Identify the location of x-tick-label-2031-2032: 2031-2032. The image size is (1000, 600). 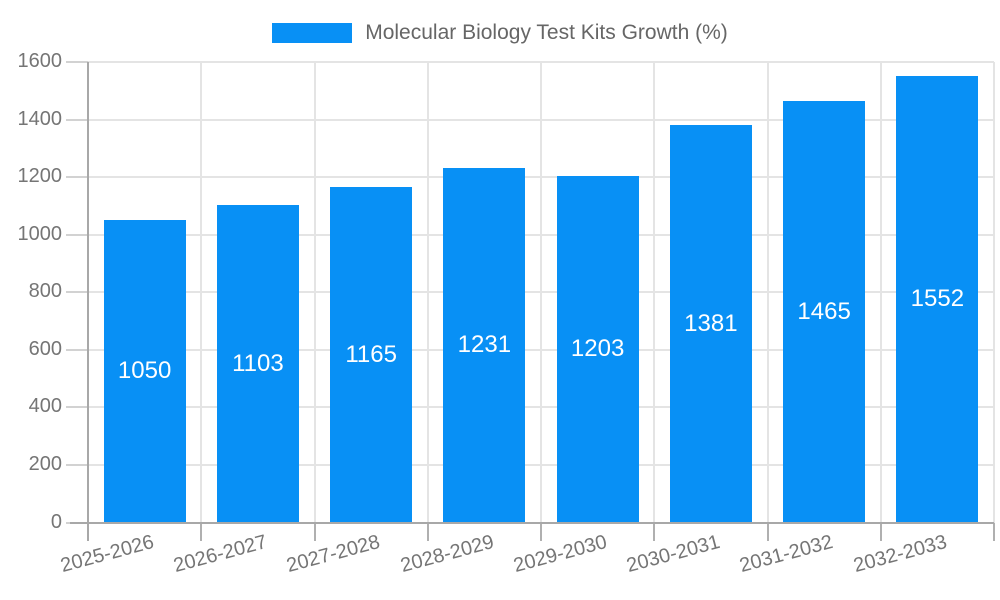
(786, 554).